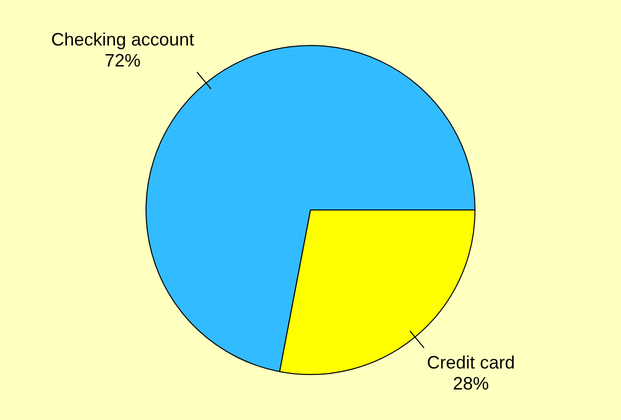  What do you see at coordinates (122, 39) in the screenshot?
I see `slice-label: Checking account` at bounding box center [122, 39].